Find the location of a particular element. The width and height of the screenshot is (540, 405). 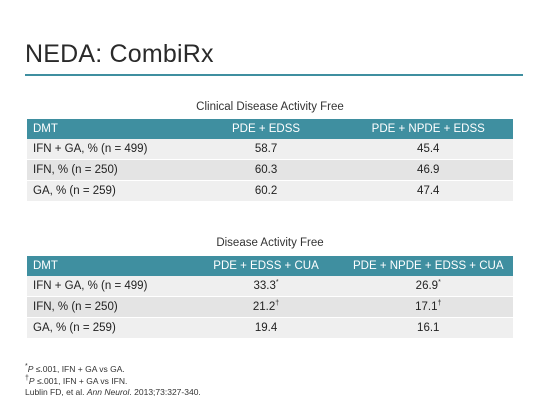

table2-caption: Disease Activity Free is located at coordinates (270, 243).